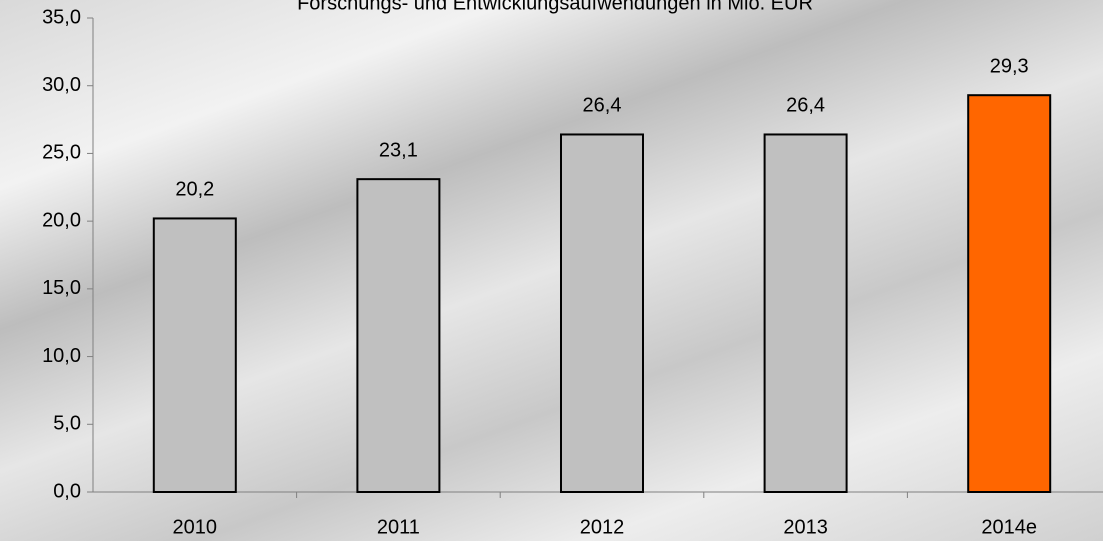  What do you see at coordinates (61, 17) in the screenshot?
I see `y-tick-label: 35,0` at bounding box center [61, 17].